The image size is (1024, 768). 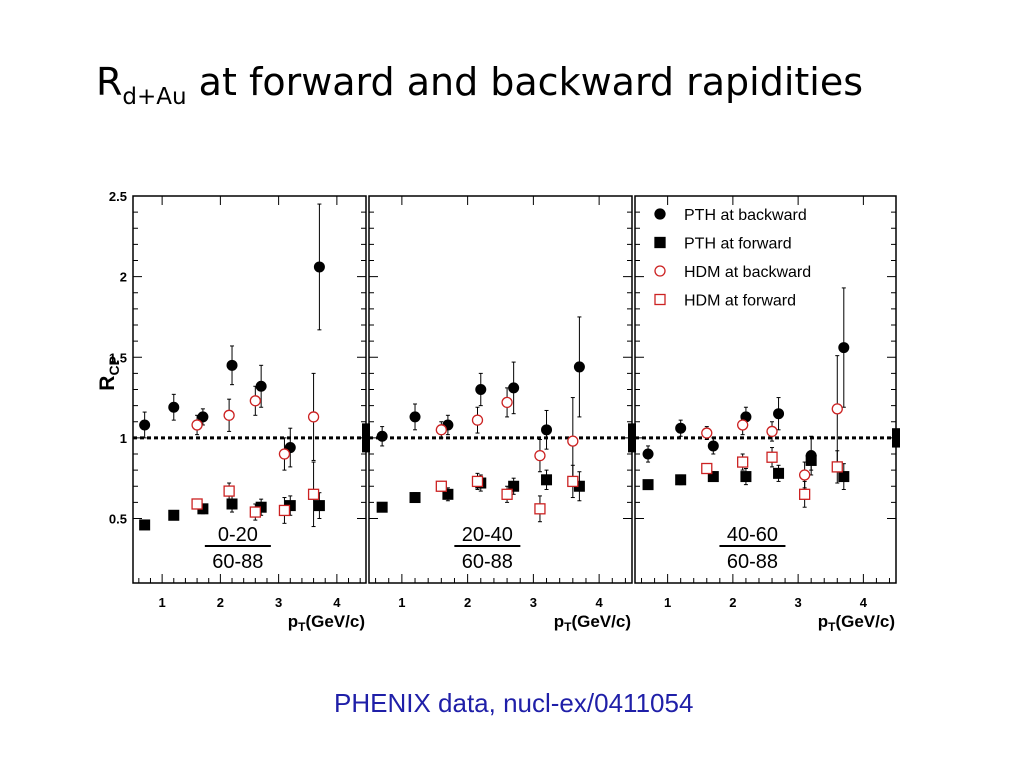 What do you see at coordinates (238, 535) in the screenshot?
I see `ratio-numerator: 0-20` at bounding box center [238, 535].